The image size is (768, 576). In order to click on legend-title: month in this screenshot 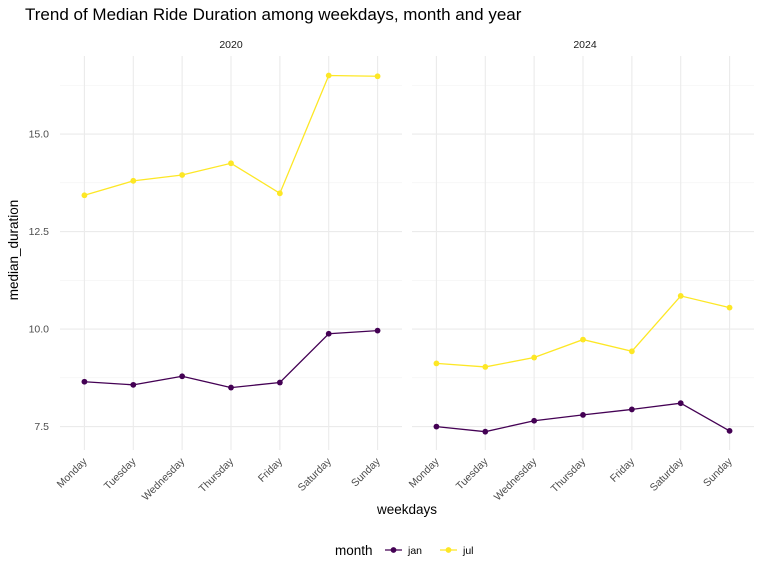, I will do `click(354, 550)`.